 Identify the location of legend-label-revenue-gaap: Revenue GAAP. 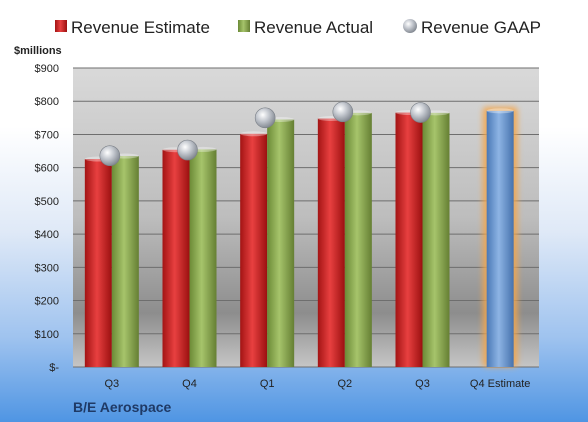
(481, 27).